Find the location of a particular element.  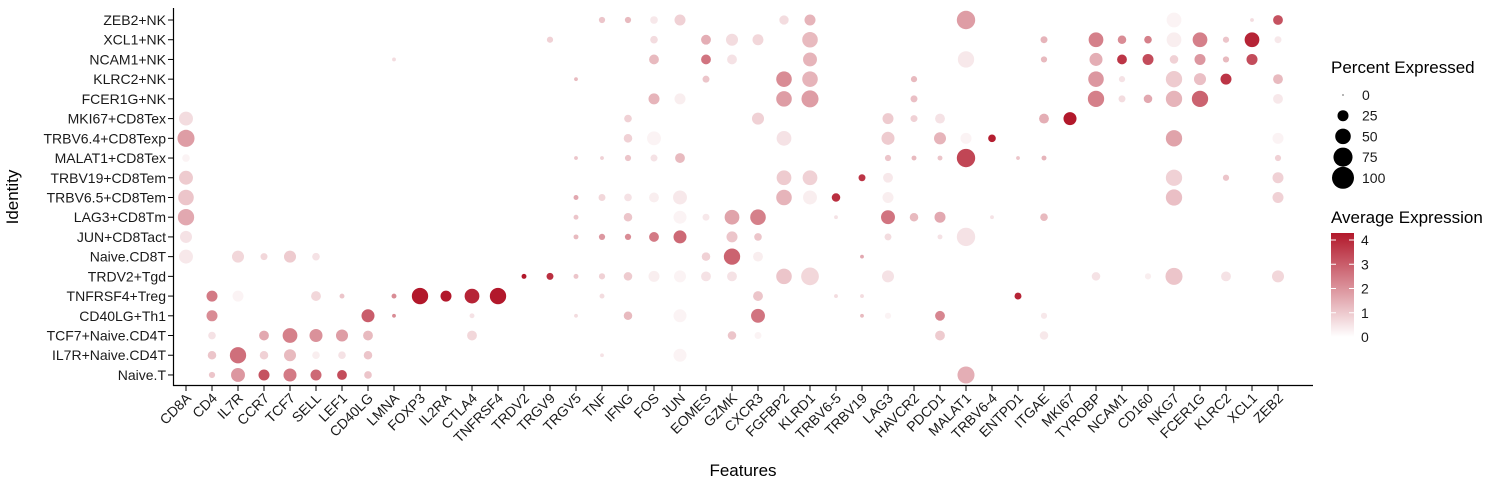

y-tick-label: JUN+CD8Tact is located at coordinates (121, 237).